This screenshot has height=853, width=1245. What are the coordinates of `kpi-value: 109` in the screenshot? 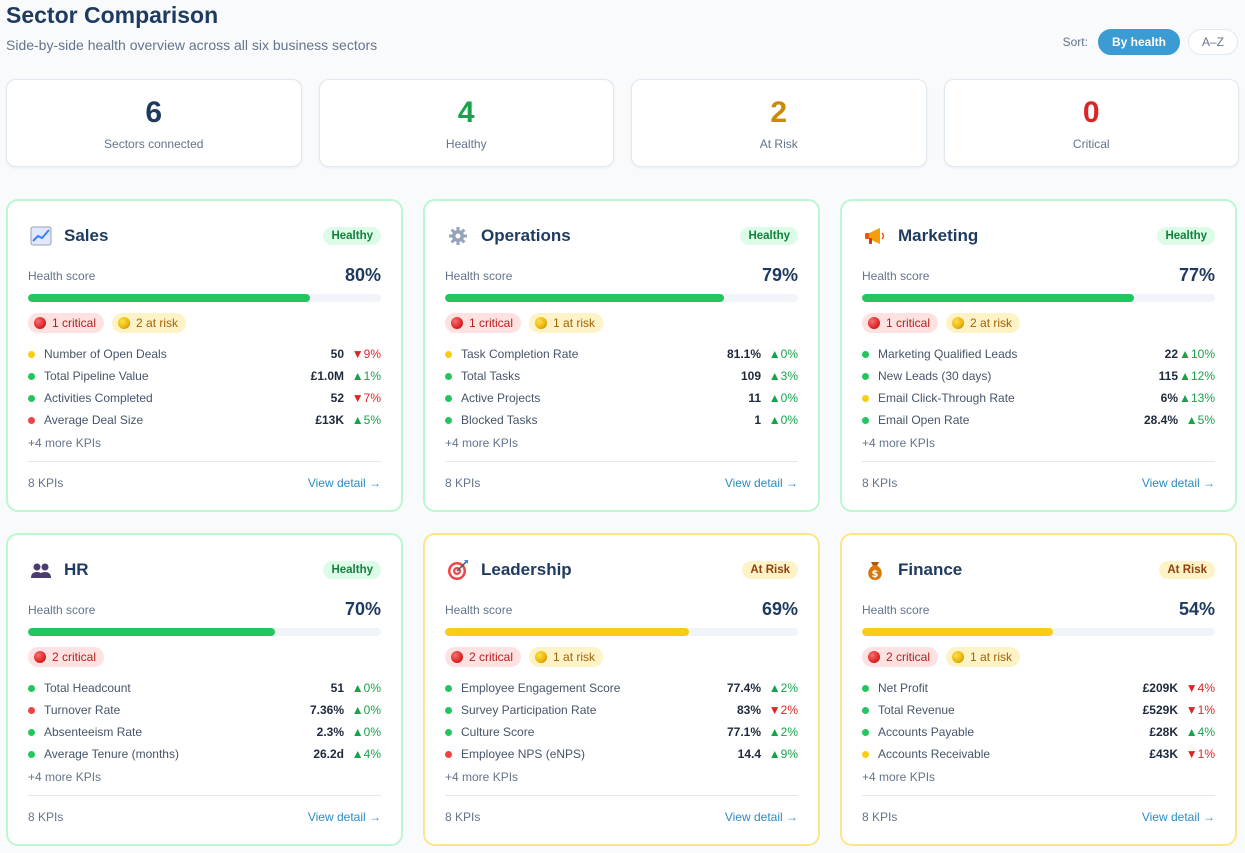 It's located at (750, 376).